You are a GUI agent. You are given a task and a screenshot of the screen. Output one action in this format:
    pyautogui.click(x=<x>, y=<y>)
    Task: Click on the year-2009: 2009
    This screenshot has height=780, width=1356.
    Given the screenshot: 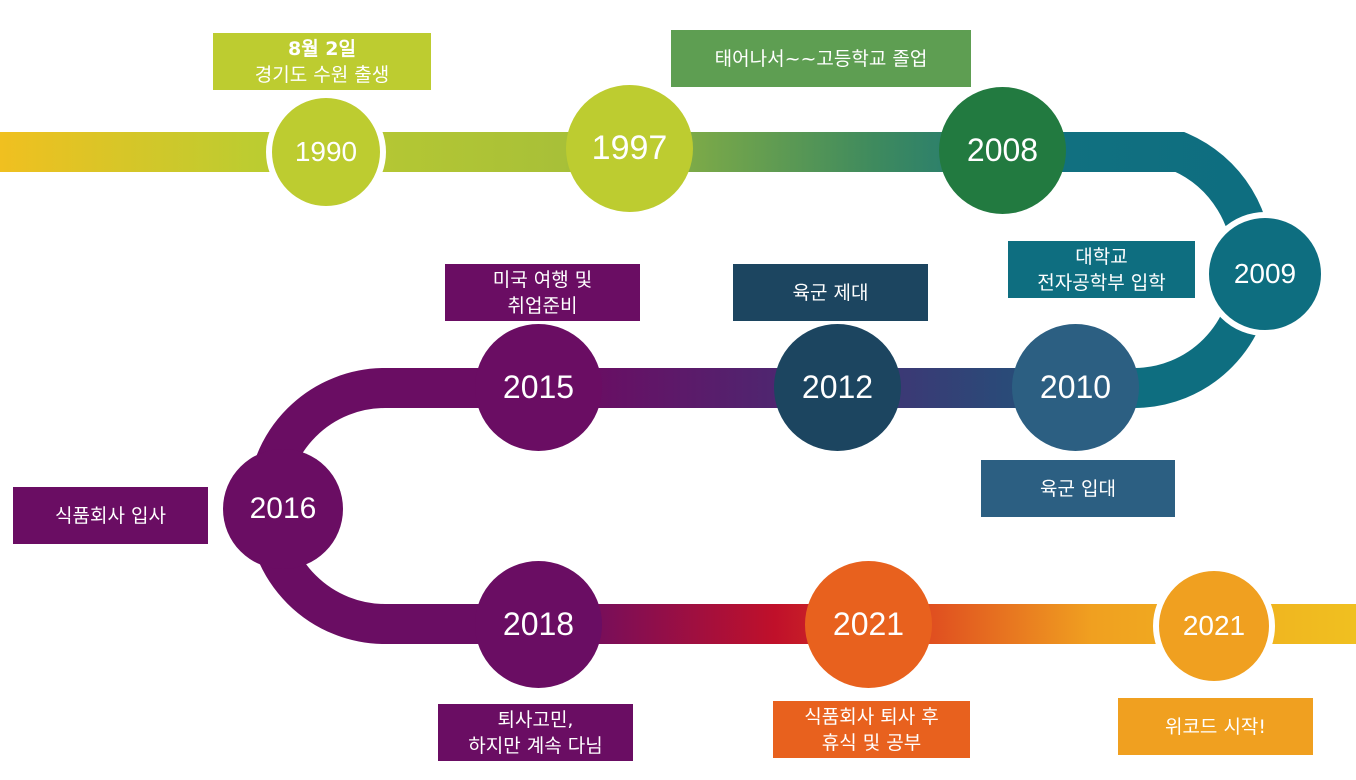 What is the action you would take?
    pyautogui.click(x=1265, y=273)
    